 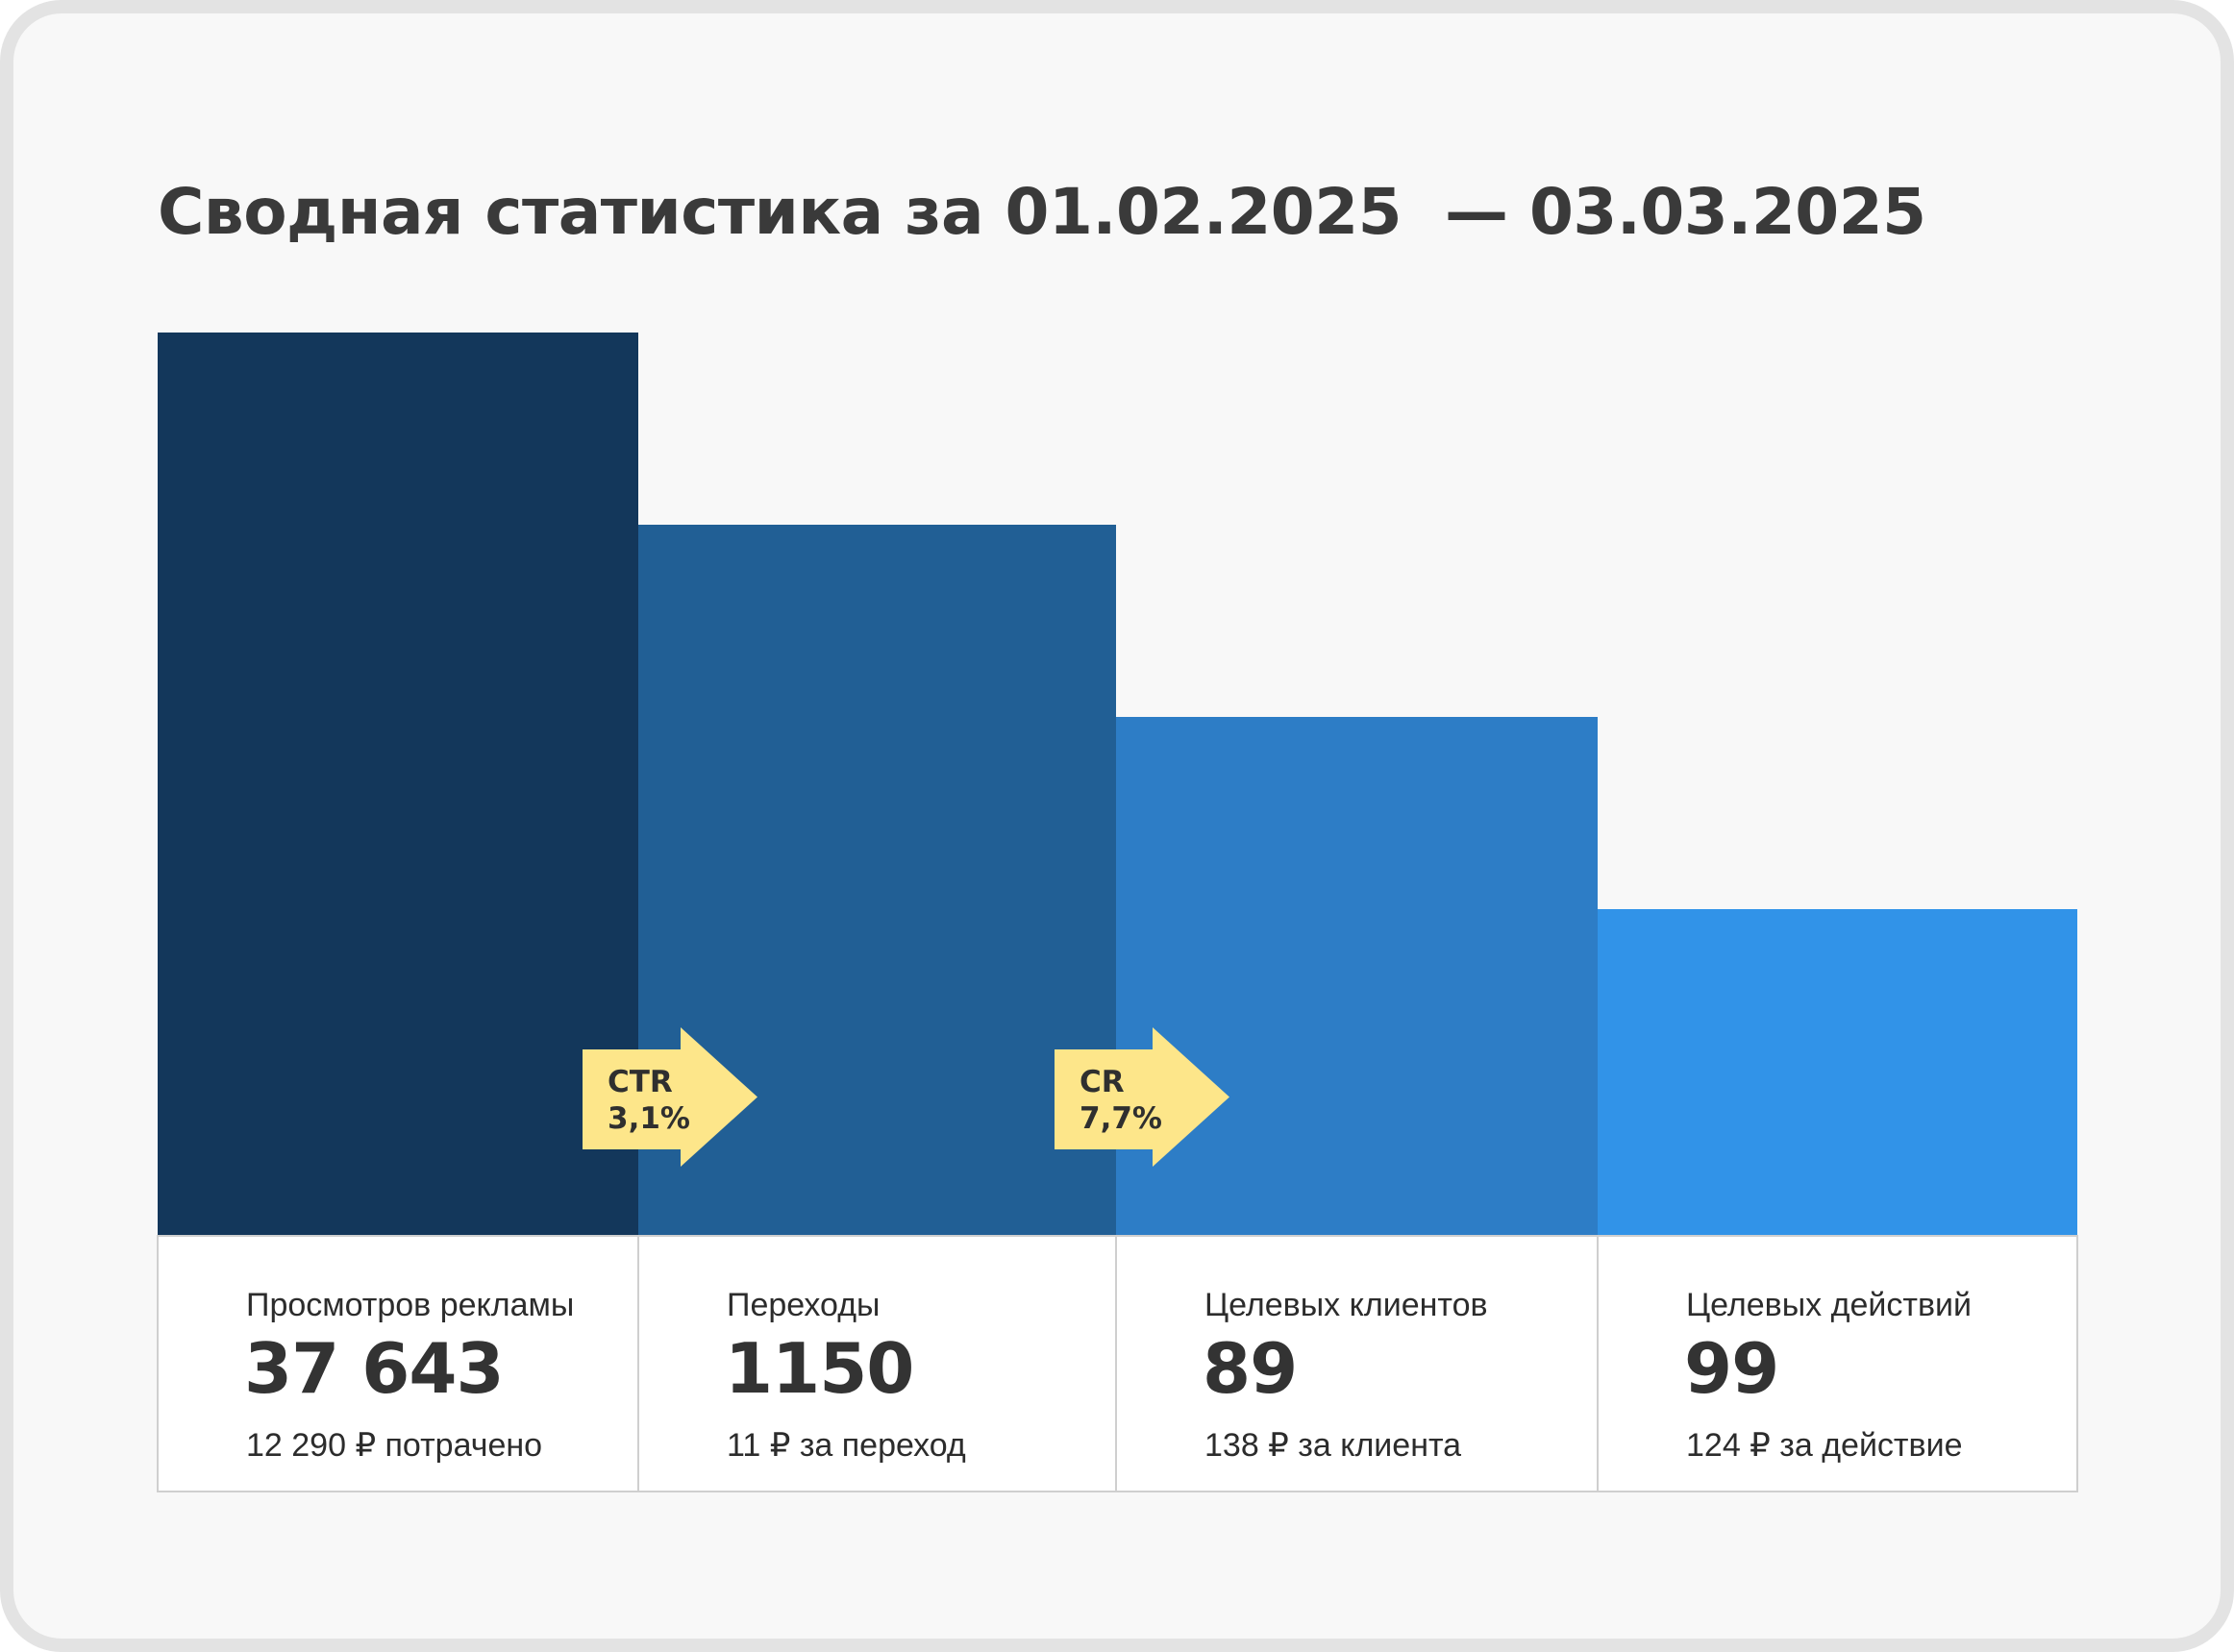 What do you see at coordinates (819, 1368) in the screenshot?
I see `category-value-2: 1150` at bounding box center [819, 1368].